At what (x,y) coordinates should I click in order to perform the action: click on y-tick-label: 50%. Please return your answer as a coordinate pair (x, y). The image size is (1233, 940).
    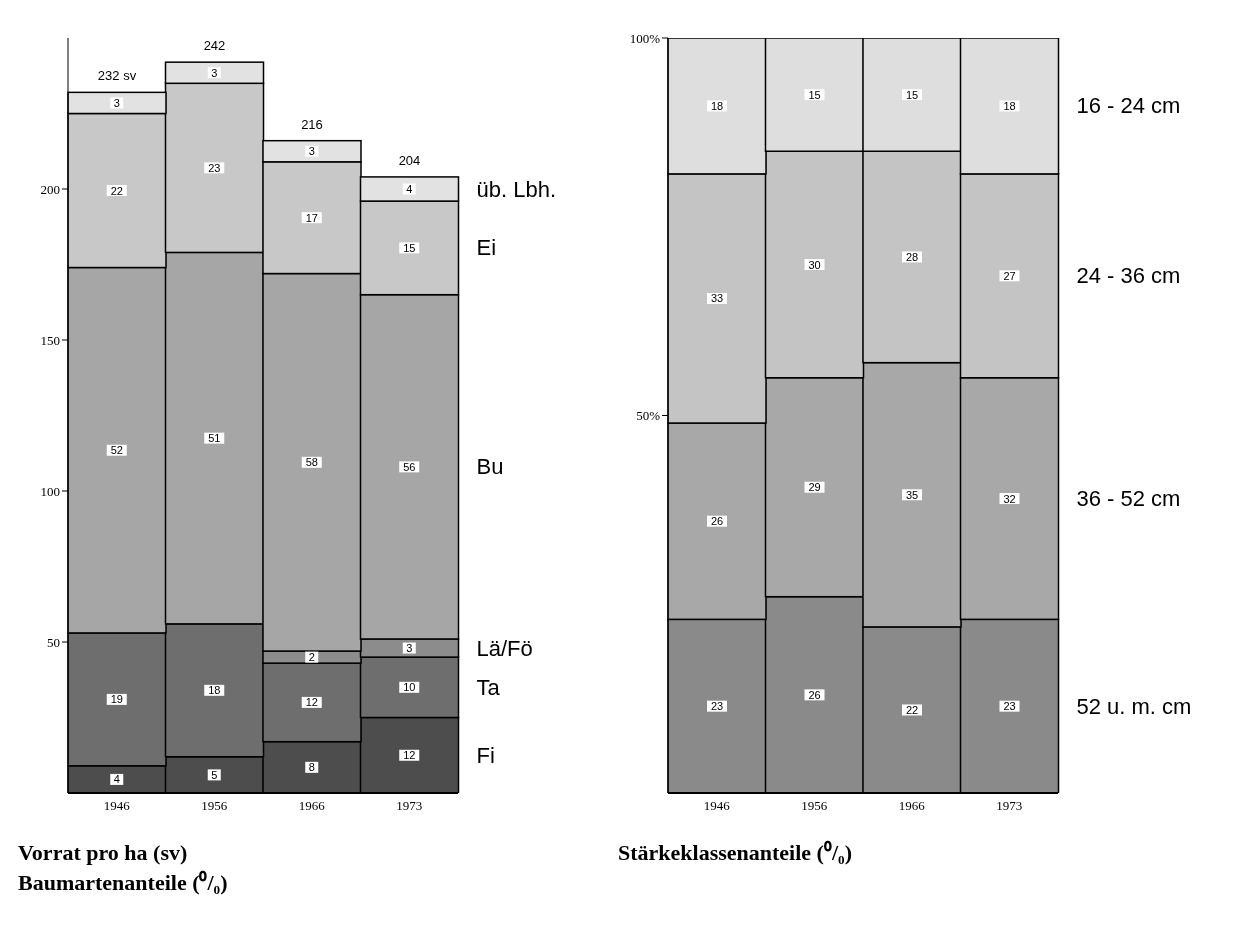
    Looking at the image, I should click on (648, 416).